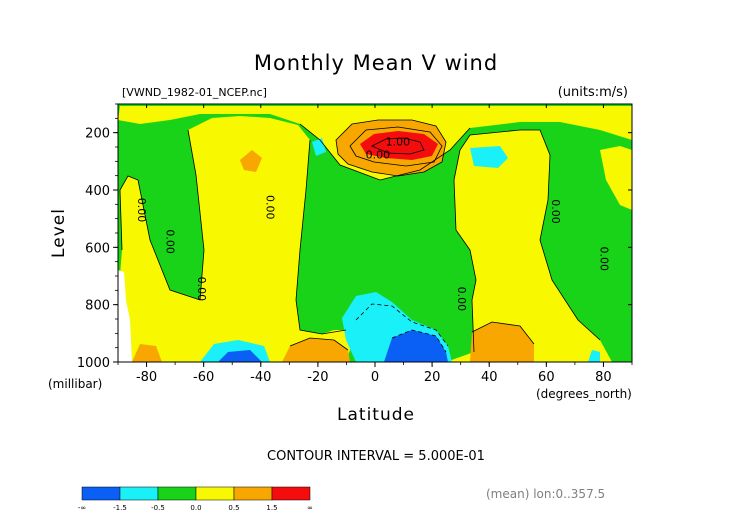  I want to click on contour-label: 1.00, so click(398, 142).